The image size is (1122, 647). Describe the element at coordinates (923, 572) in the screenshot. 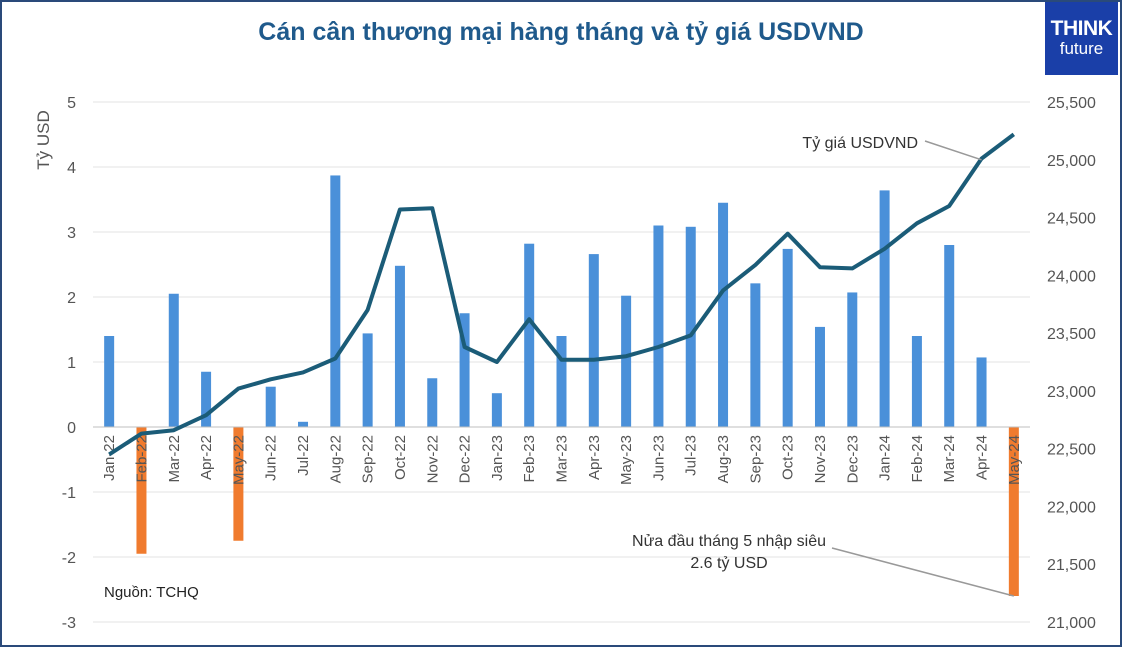

I see `may24-note-leader` at that location.